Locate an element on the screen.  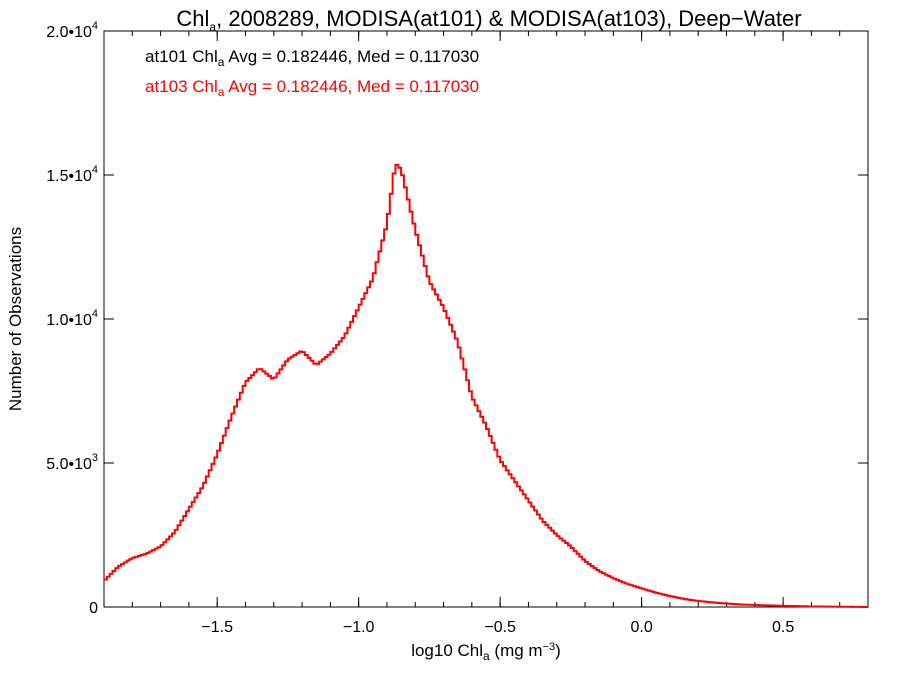
x-axis-title: log10 Chla (mg m−3) is located at coordinates (486, 652).